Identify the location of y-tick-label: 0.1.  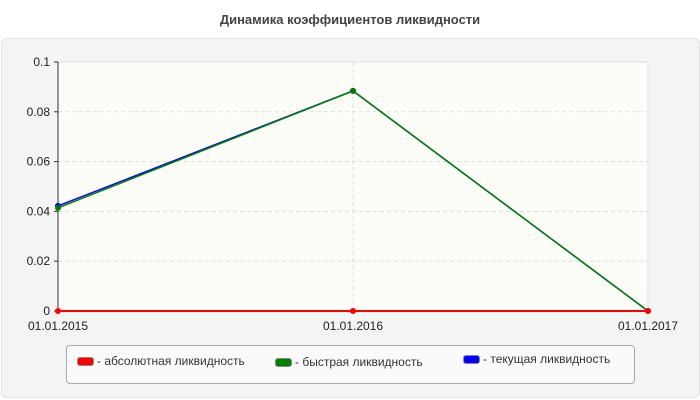
(41, 62).